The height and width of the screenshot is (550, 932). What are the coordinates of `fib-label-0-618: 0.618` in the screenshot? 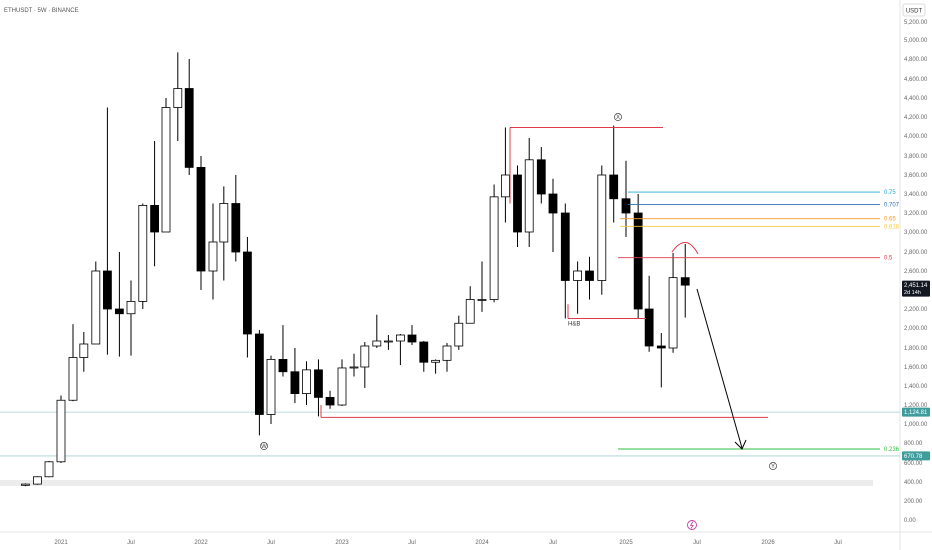 It's located at (892, 227).